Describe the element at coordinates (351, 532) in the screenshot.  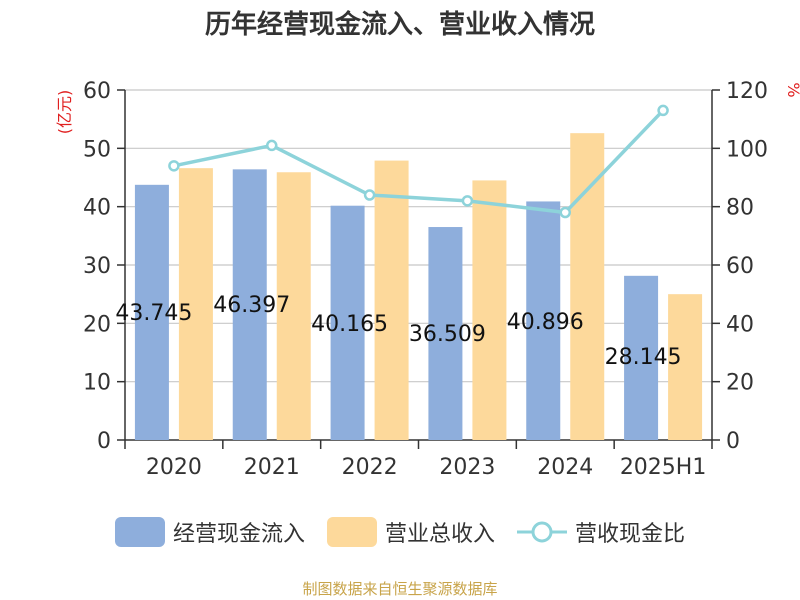
I see `legend-swatch-revenue` at that location.